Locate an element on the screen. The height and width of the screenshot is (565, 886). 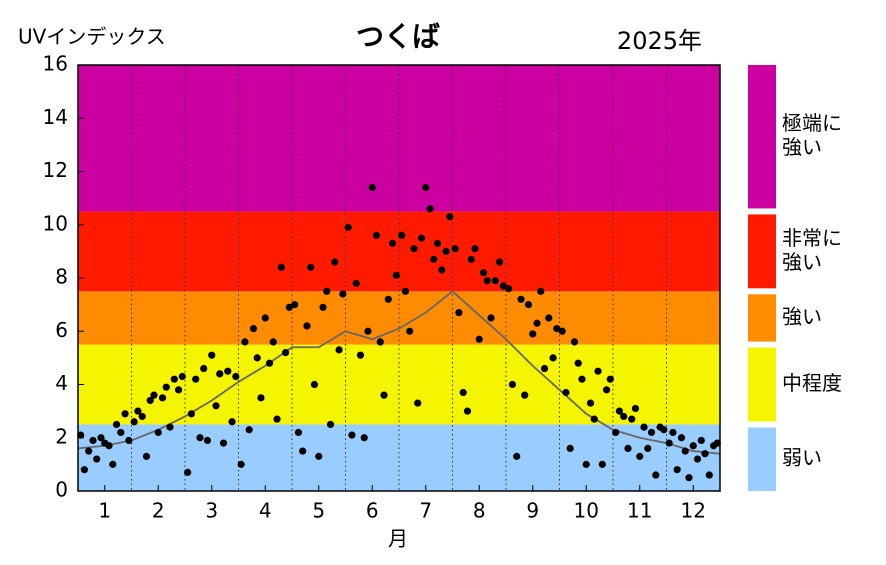
y-tick-label: 14 is located at coordinates (55, 117).